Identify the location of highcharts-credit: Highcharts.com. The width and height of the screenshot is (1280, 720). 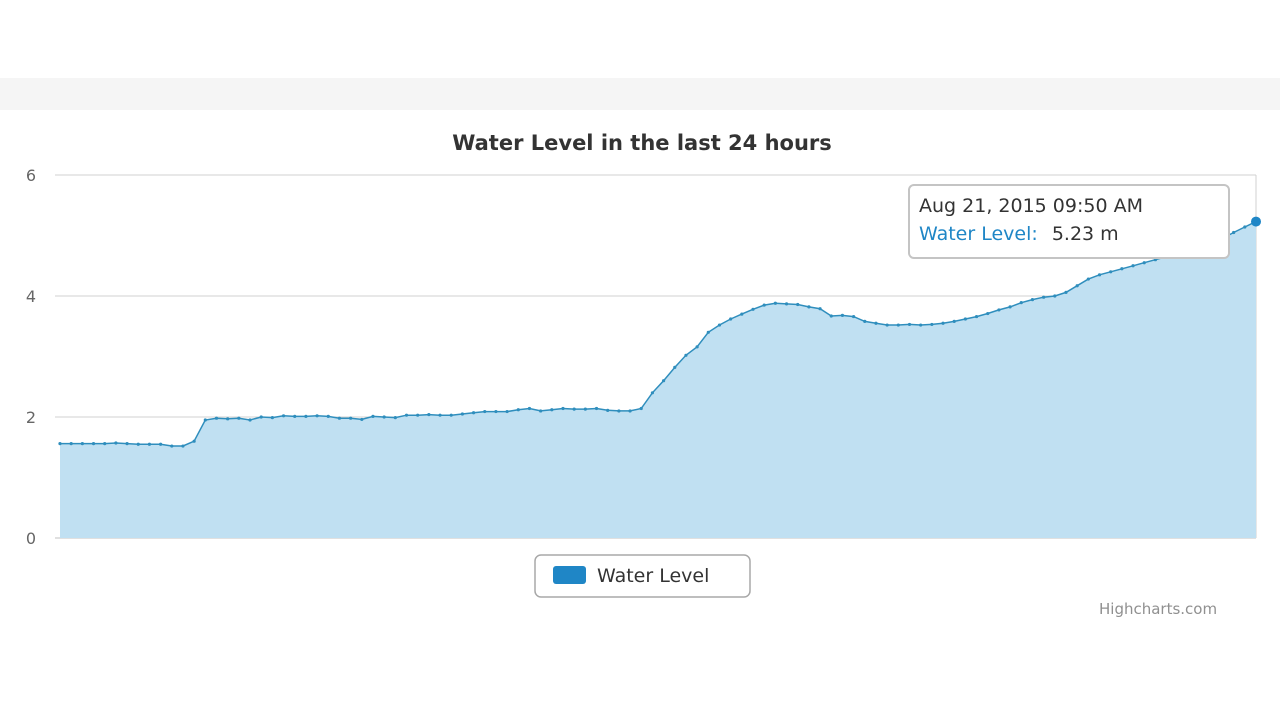
(1158, 609).